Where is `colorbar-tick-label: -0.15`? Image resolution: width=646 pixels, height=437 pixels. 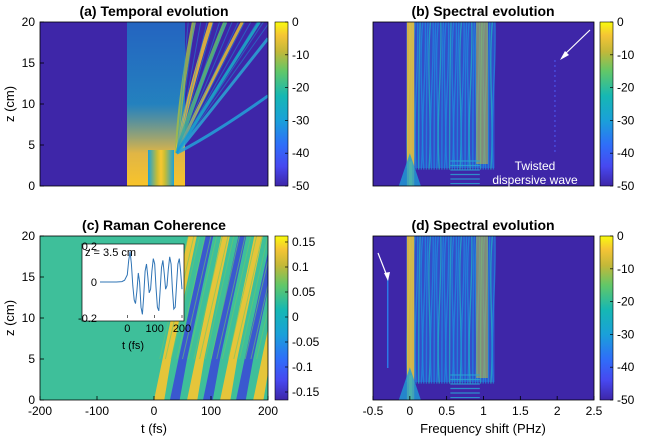 colorbar-tick-label: -0.15 is located at coordinates (306, 392).